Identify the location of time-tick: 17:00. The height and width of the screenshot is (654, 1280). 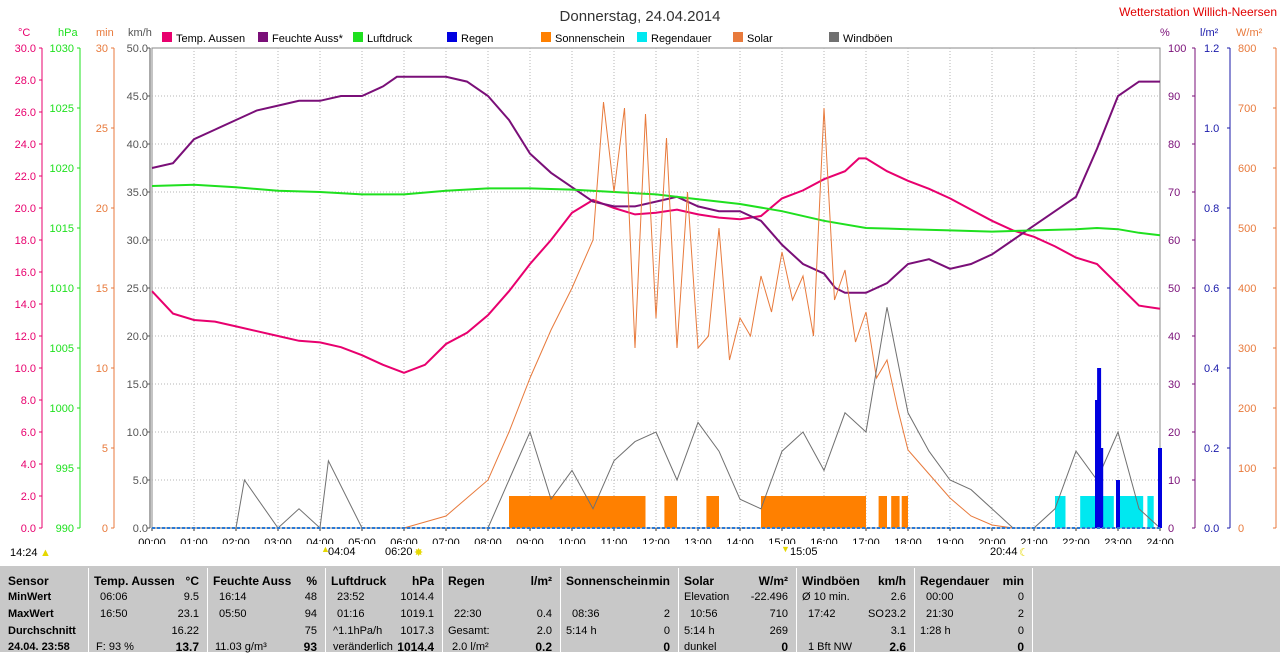
(866, 540).